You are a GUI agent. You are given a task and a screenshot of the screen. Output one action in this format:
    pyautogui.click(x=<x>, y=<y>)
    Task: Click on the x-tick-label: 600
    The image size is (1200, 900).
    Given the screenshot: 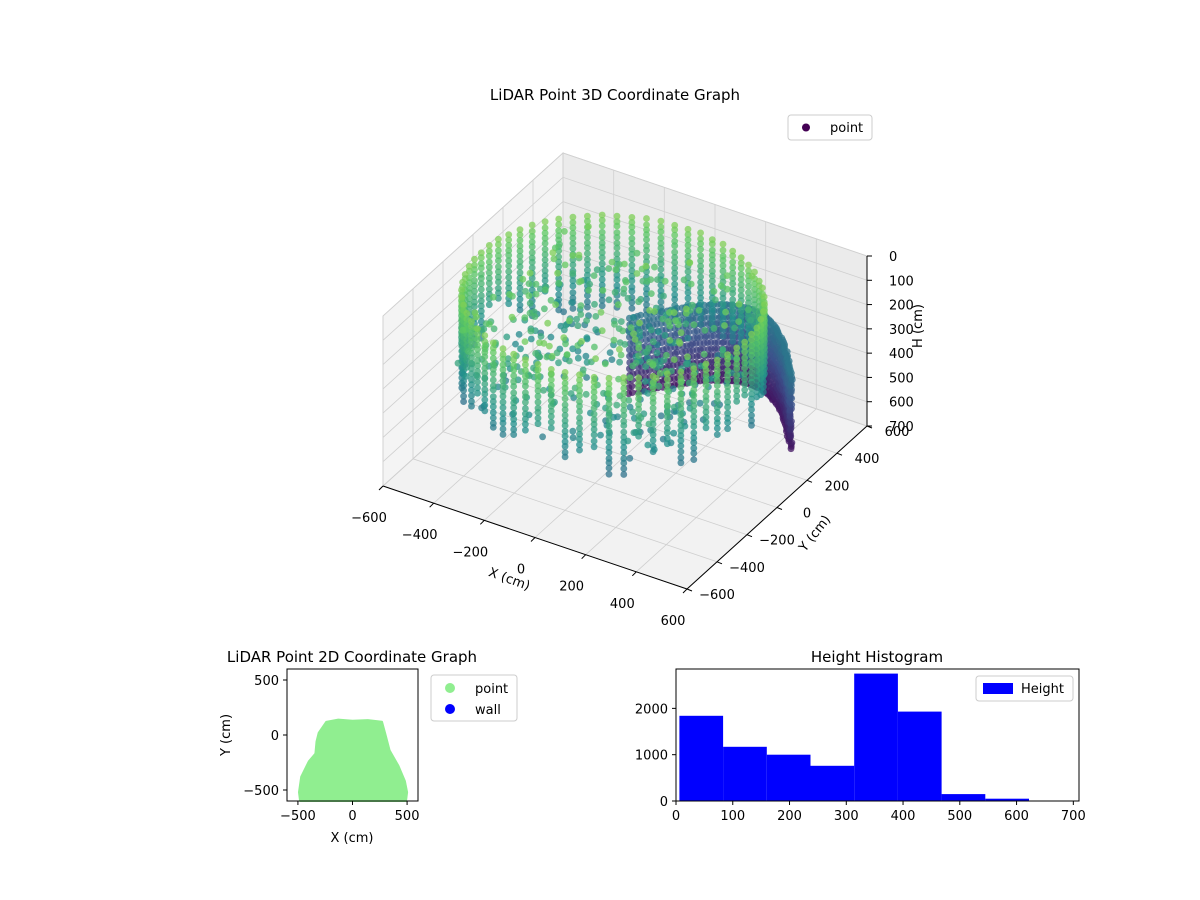 What is the action you would take?
    pyautogui.click(x=1016, y=816)
    